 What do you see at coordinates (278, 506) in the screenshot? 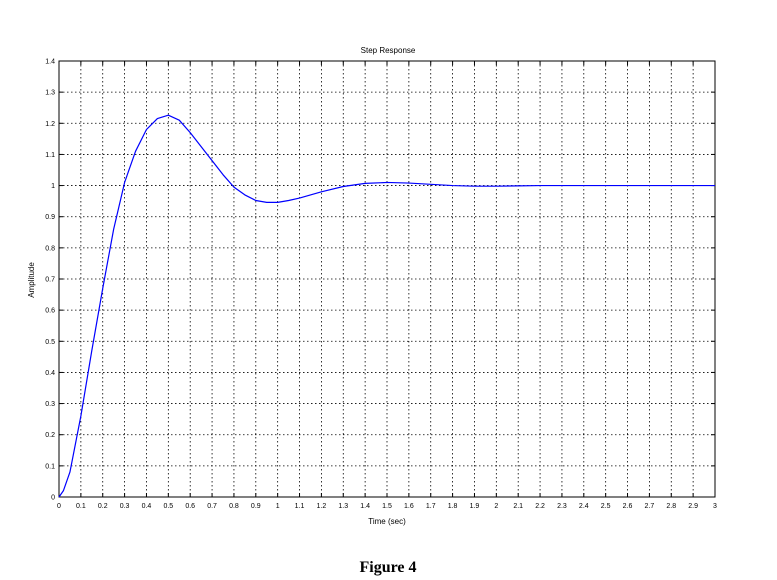
I see `x-tick-label: 1` at bounding box center [278, 506].